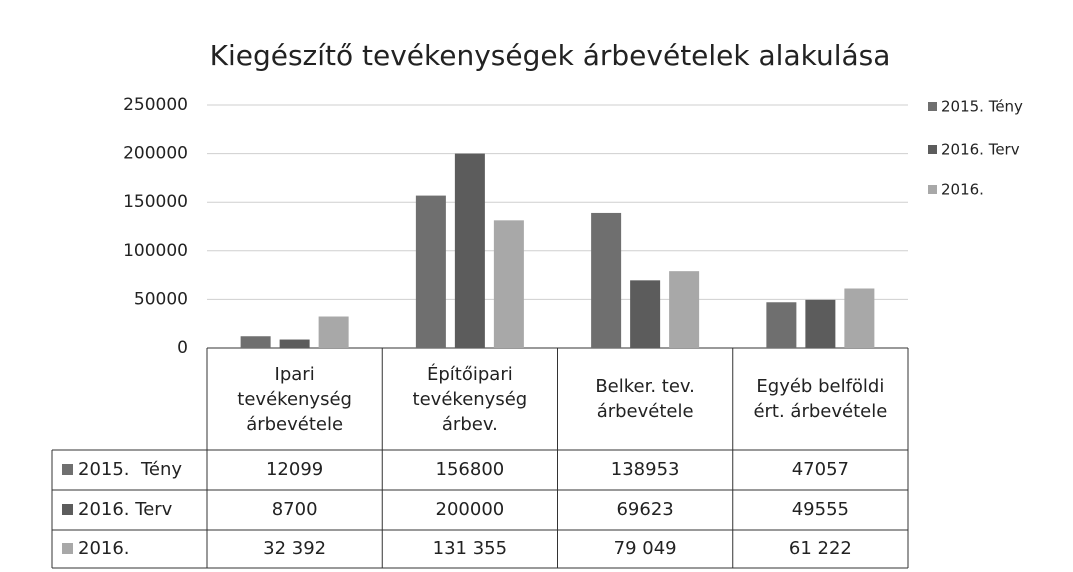 Image resolution: width=1073 pixels, height=572 pixels. I want to click on table-value: 12099, so click(294, 469).